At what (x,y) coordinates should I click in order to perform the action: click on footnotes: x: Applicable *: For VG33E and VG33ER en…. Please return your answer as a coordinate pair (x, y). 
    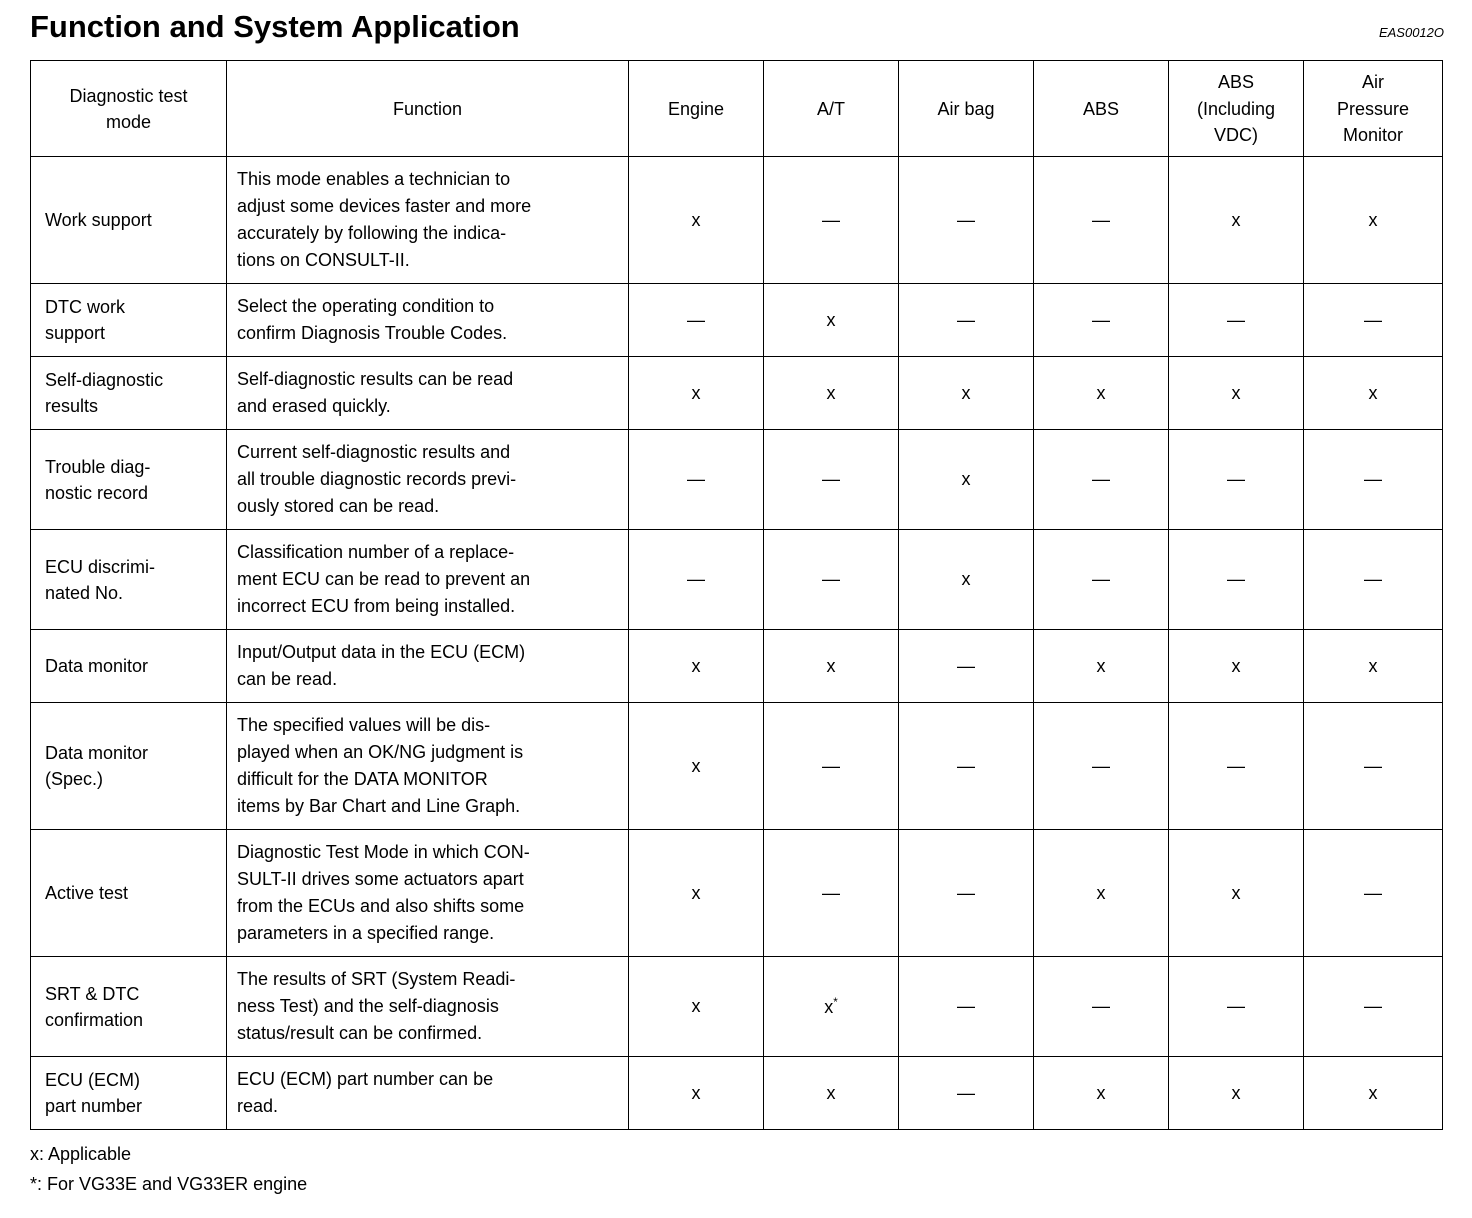
    Looking at the image, I should click on (737, 1169).